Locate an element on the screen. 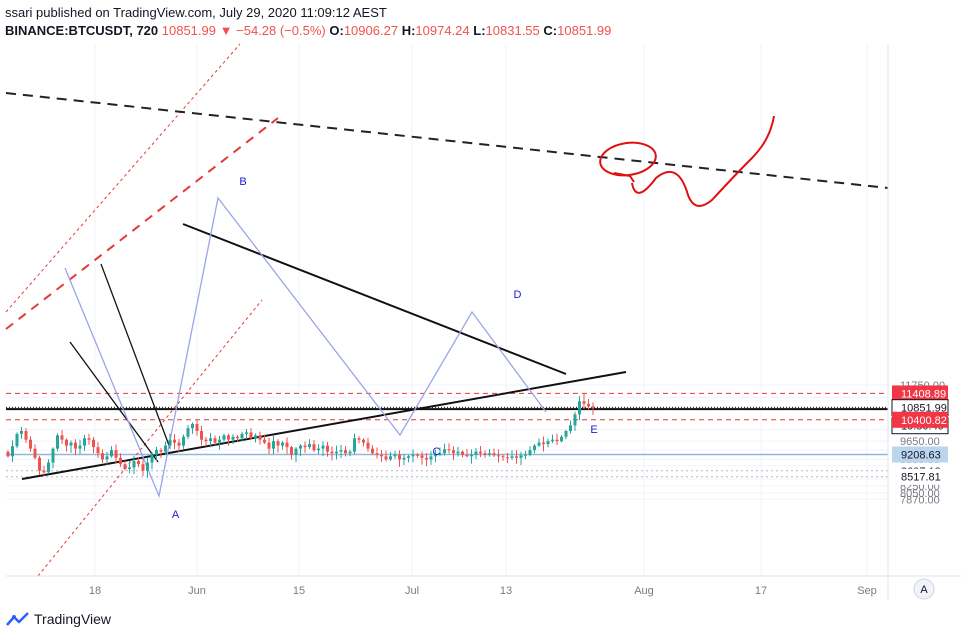 The width and height of the screenshot is (961, 639). red-channel-dotted-upper is located at coordinates (123, 178).